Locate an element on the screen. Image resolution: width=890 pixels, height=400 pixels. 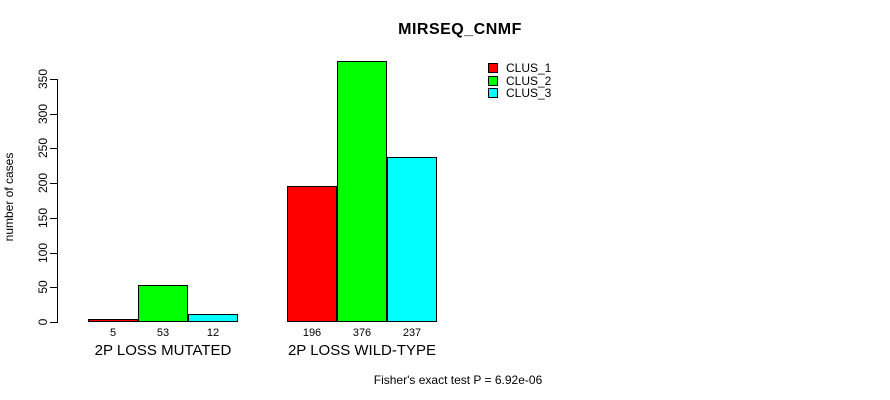
y-tick-label: 150 is located at coordinates (43, 218).